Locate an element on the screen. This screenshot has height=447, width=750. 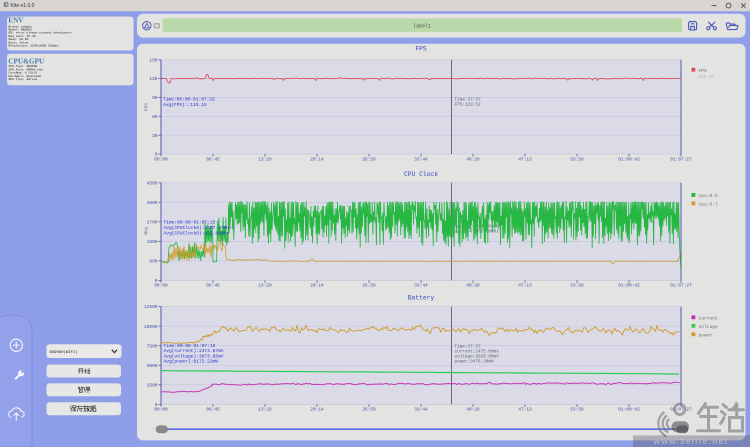
svg-text: 90 is located at coordinates (155, 98).